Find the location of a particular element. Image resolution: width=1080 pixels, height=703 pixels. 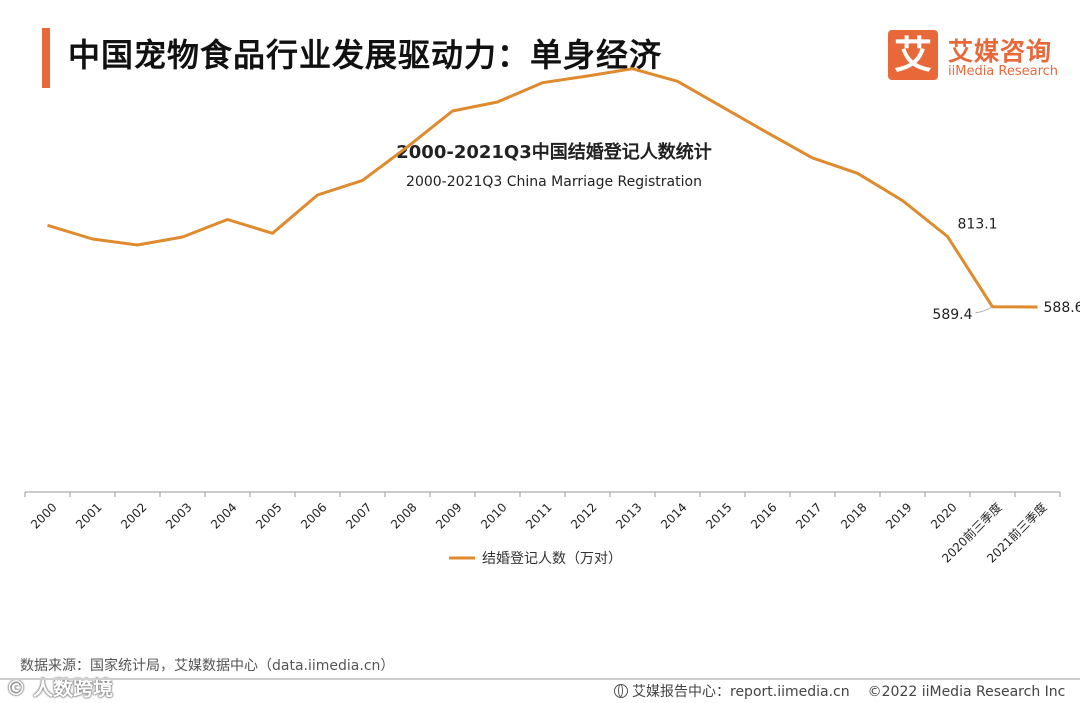

data-label: 589.4 is located at coordinates (952, 315).